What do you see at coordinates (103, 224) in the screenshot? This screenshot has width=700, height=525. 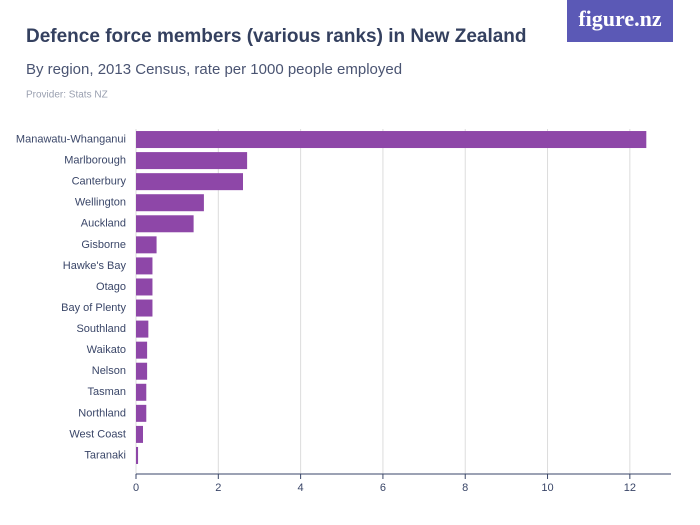 I see `y-tick-label: Auckland` at bounding box center [103, 224].